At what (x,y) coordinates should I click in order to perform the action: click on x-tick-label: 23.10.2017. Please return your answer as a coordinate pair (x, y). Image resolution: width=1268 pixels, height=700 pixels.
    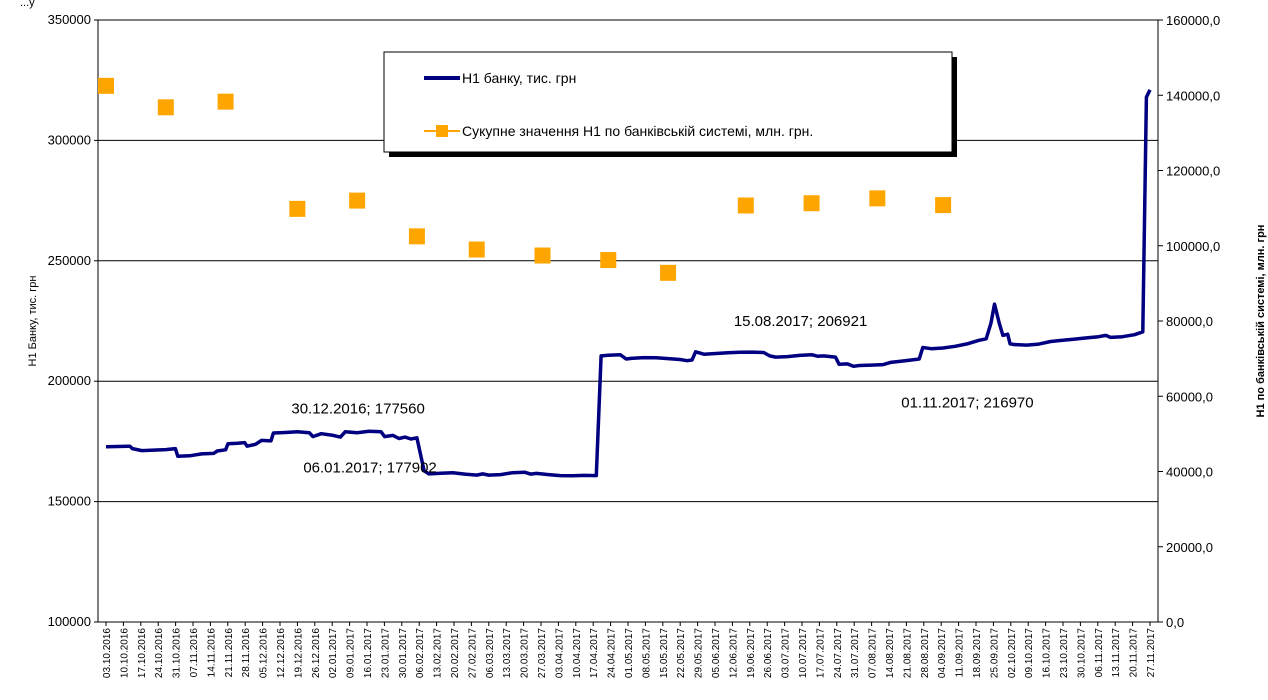
    Looking at the image, I should click on (1064, 653).